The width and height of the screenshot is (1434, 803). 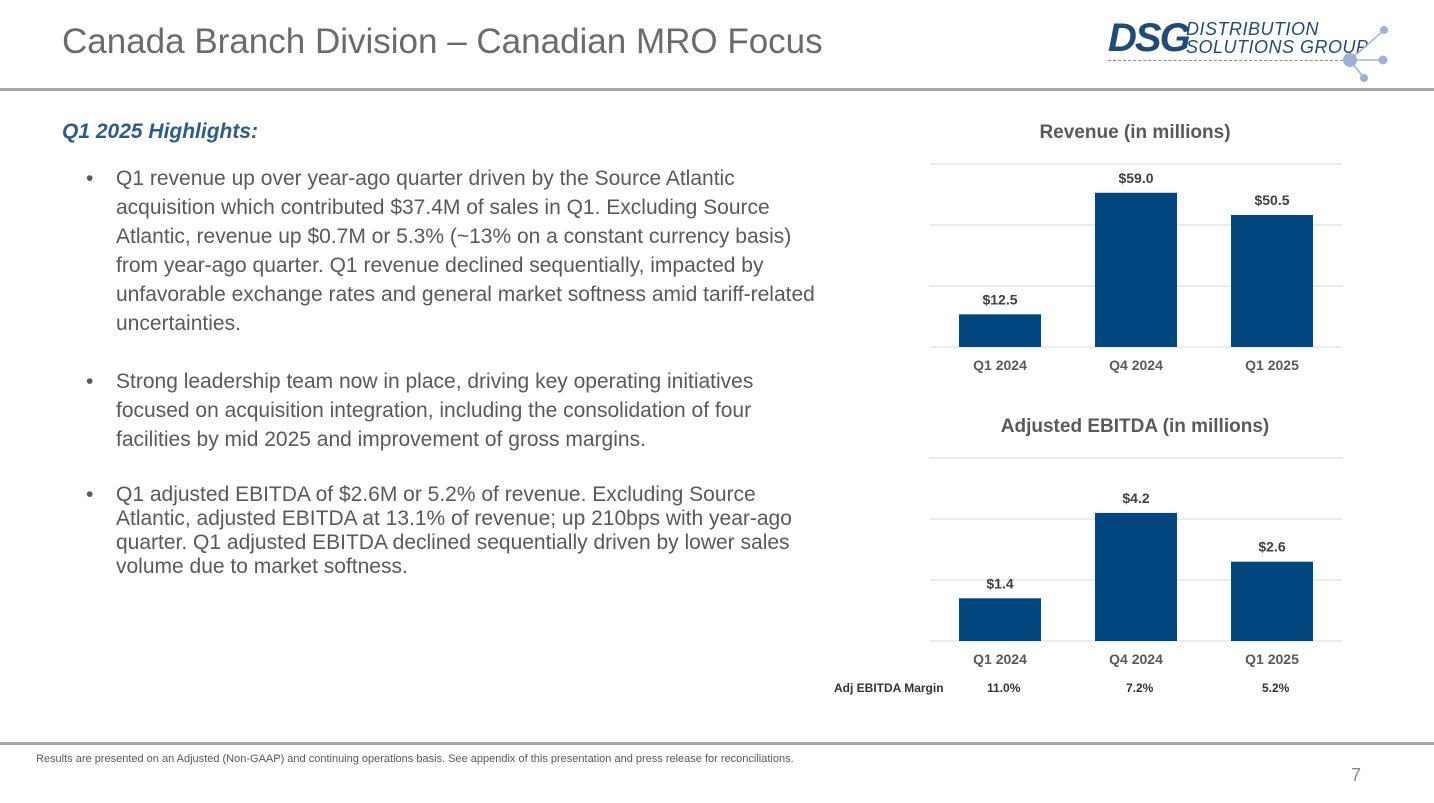 I want to click on network-nodes-icon, so click(x=1365, y=54).